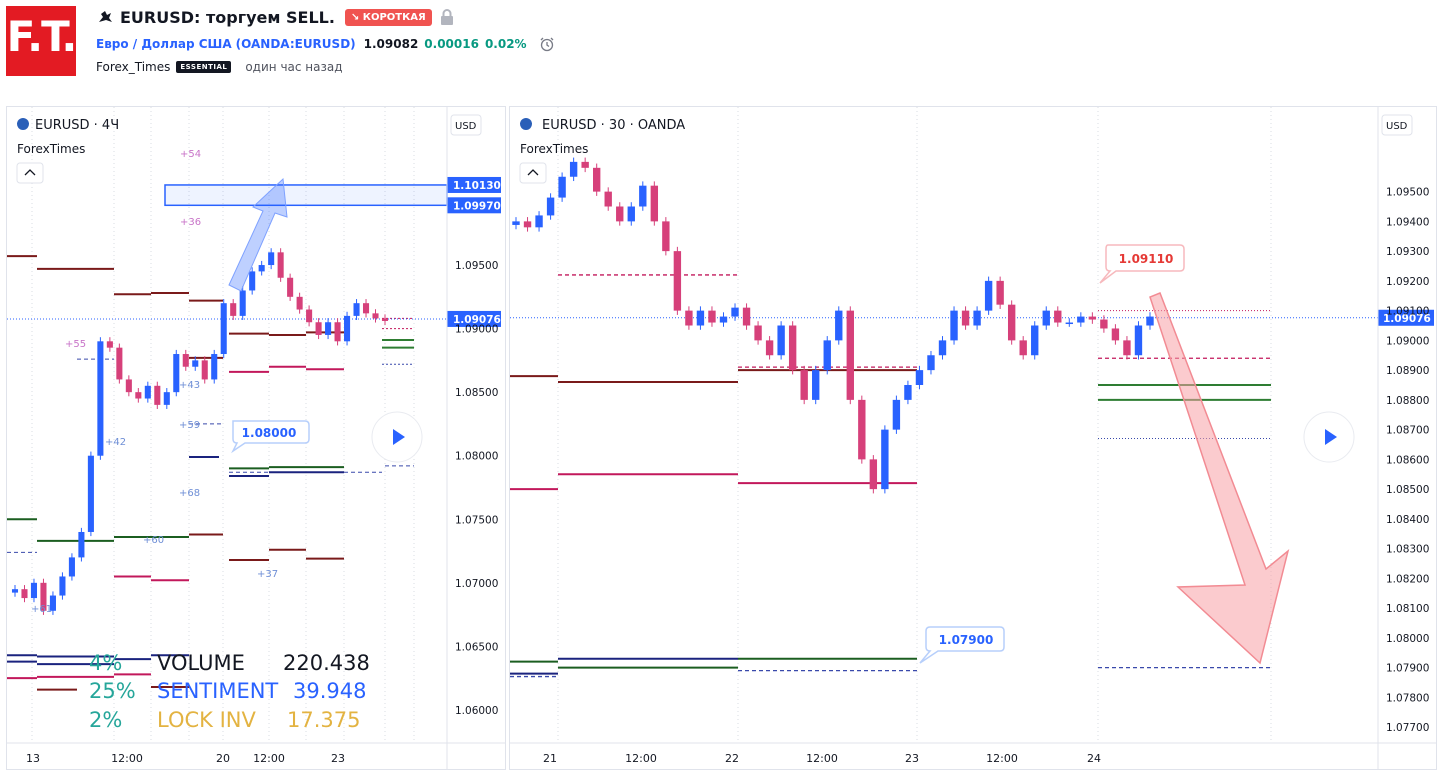 The image size is (1441, 776). Describe the element at coordinates (219, 67) in the screenshot. I see `author-row: Forex_Times ESSENTIAL один час назад` at that location.